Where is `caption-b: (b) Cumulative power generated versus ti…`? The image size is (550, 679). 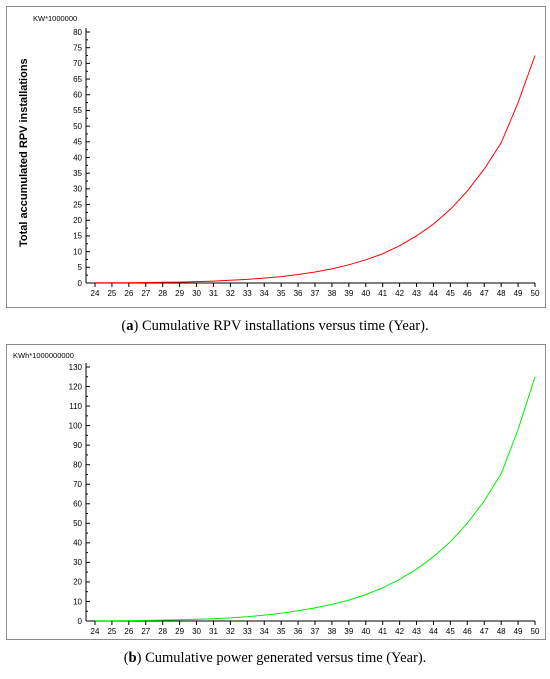 caption-b: (b) Cumulative power generated versus ti… is located at coordinates (275, 658).